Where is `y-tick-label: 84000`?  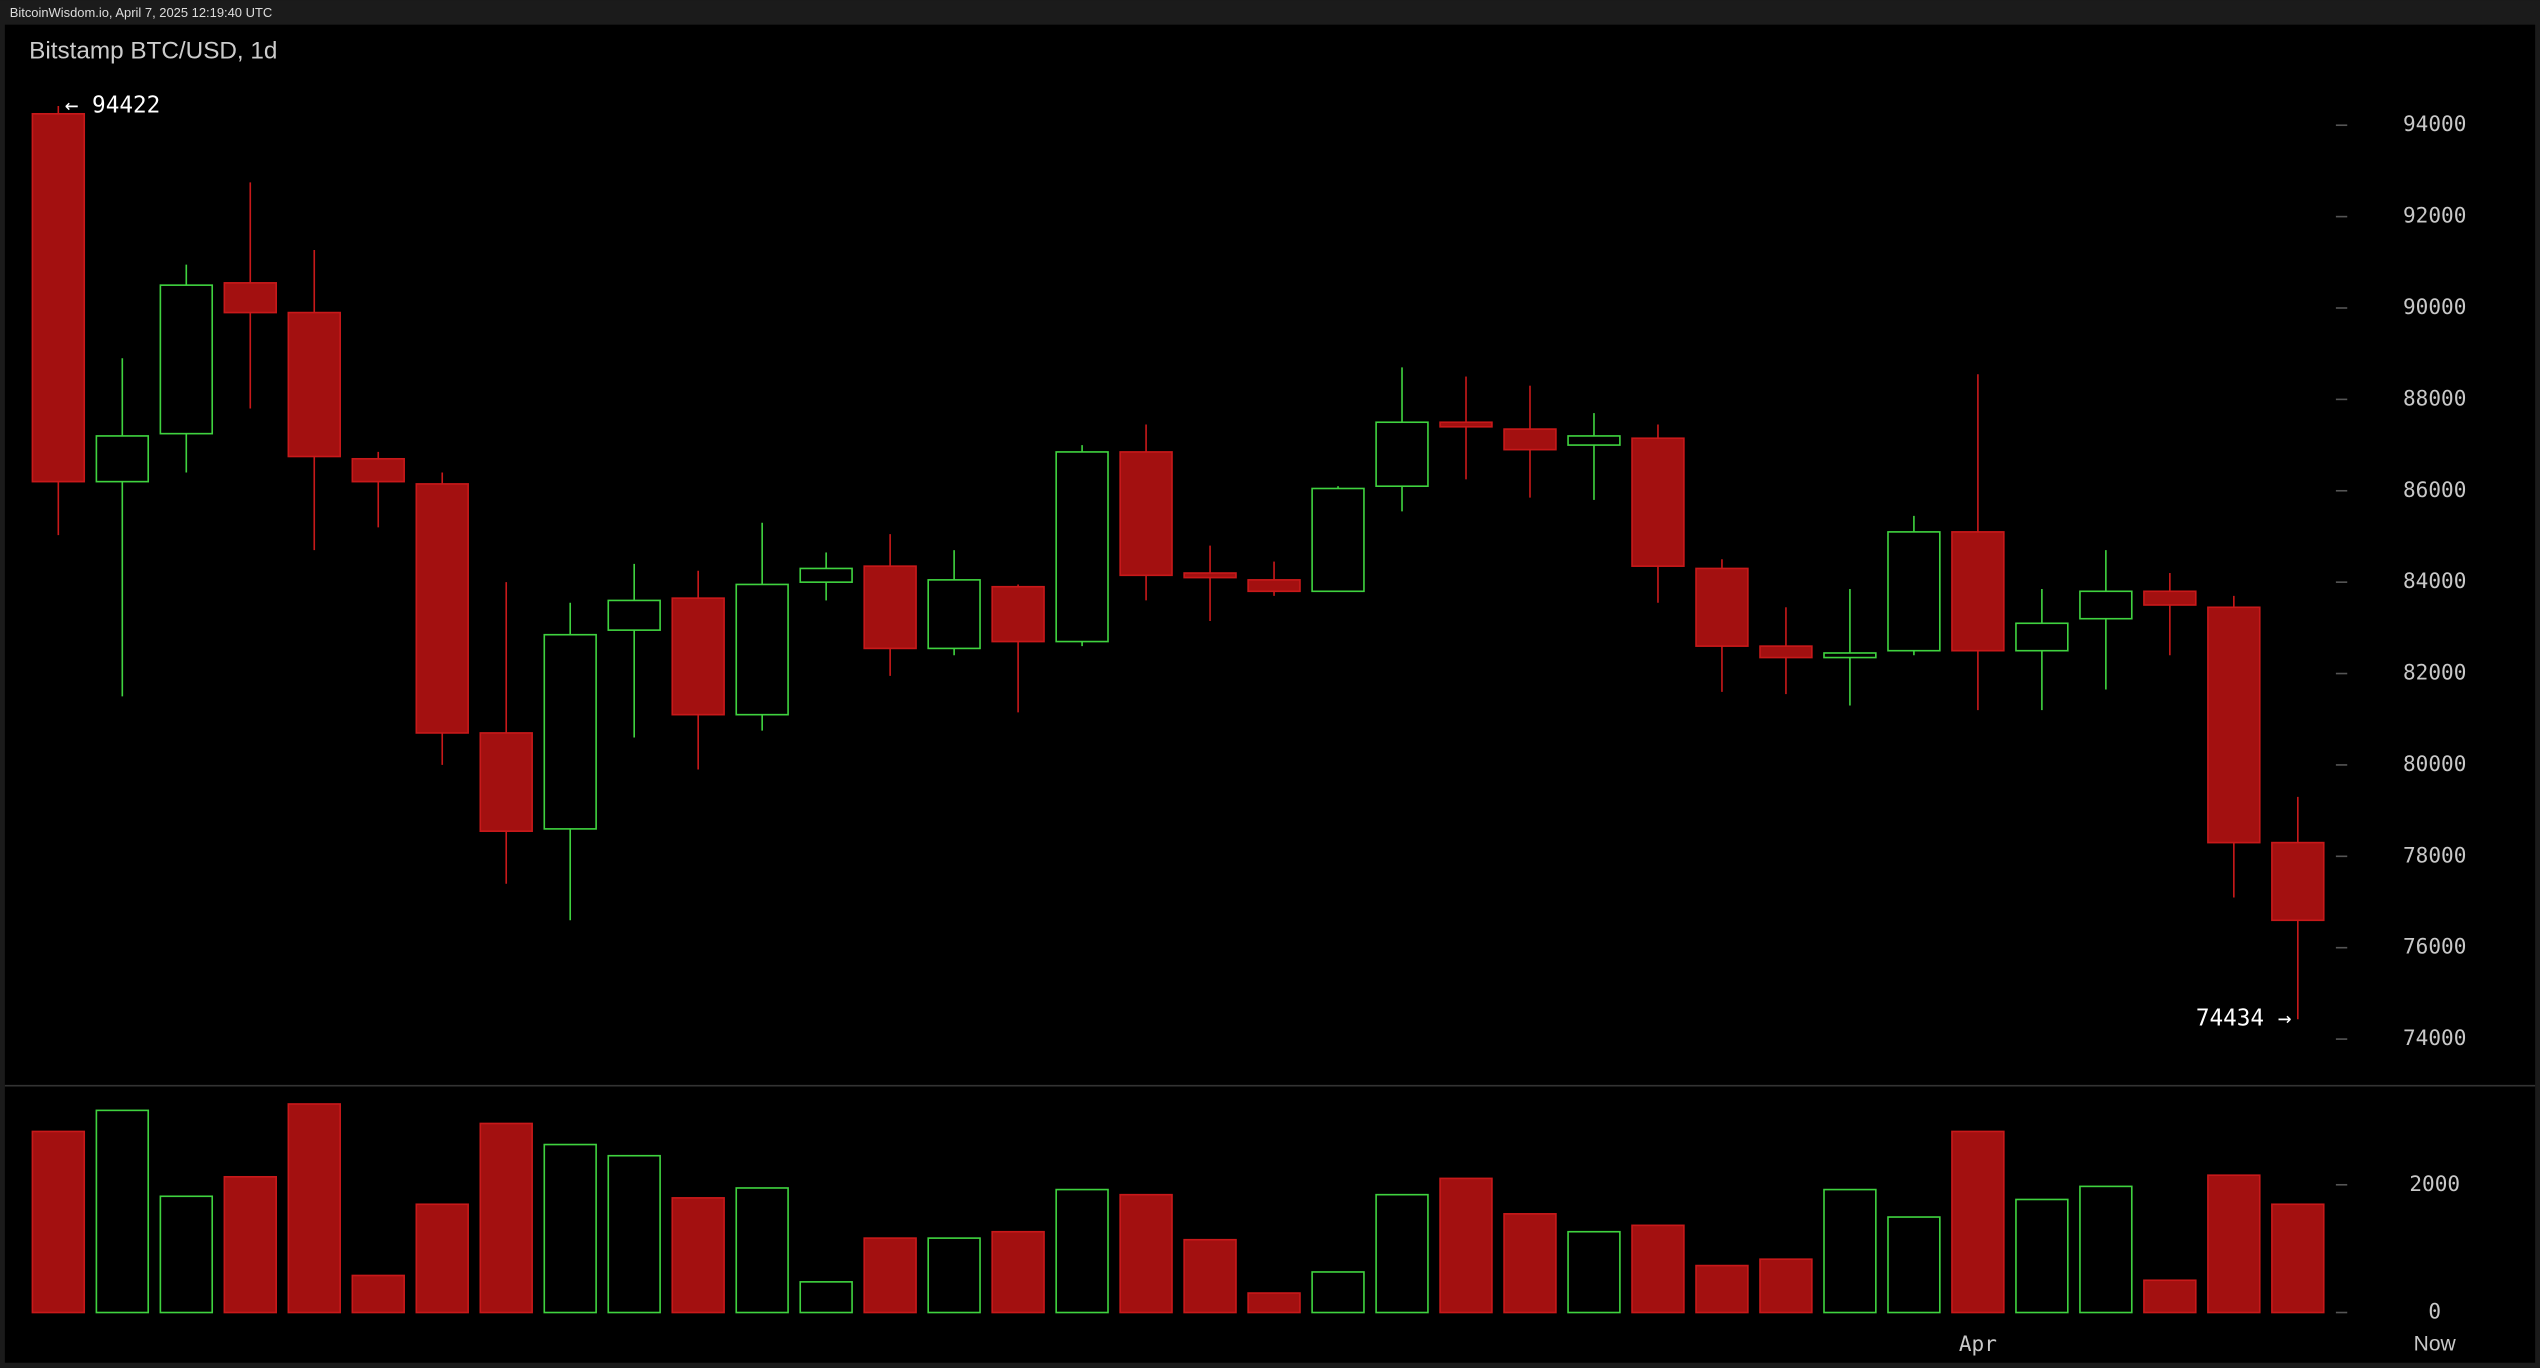 y-tick-label: 84000 is located at coordinates (2434, 580).